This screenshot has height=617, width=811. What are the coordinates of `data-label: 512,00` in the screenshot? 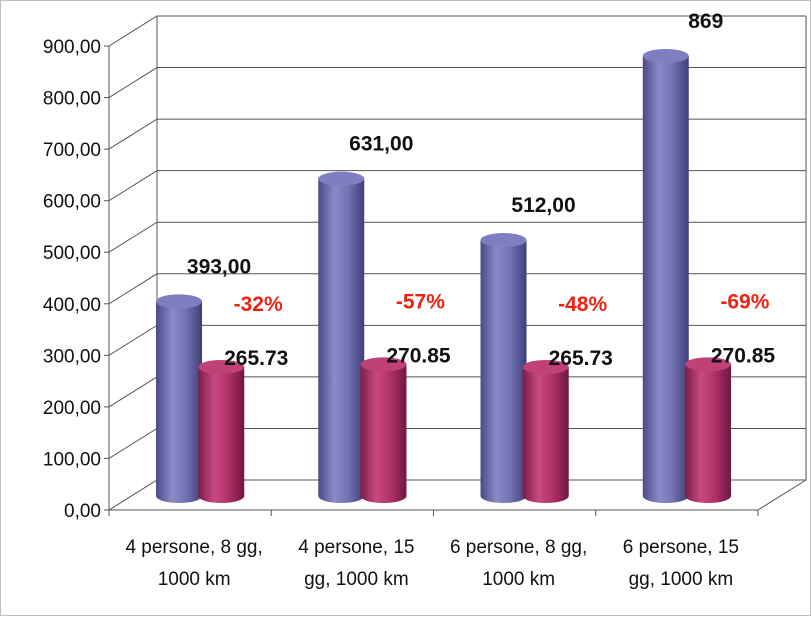 It's located at (543, 205).